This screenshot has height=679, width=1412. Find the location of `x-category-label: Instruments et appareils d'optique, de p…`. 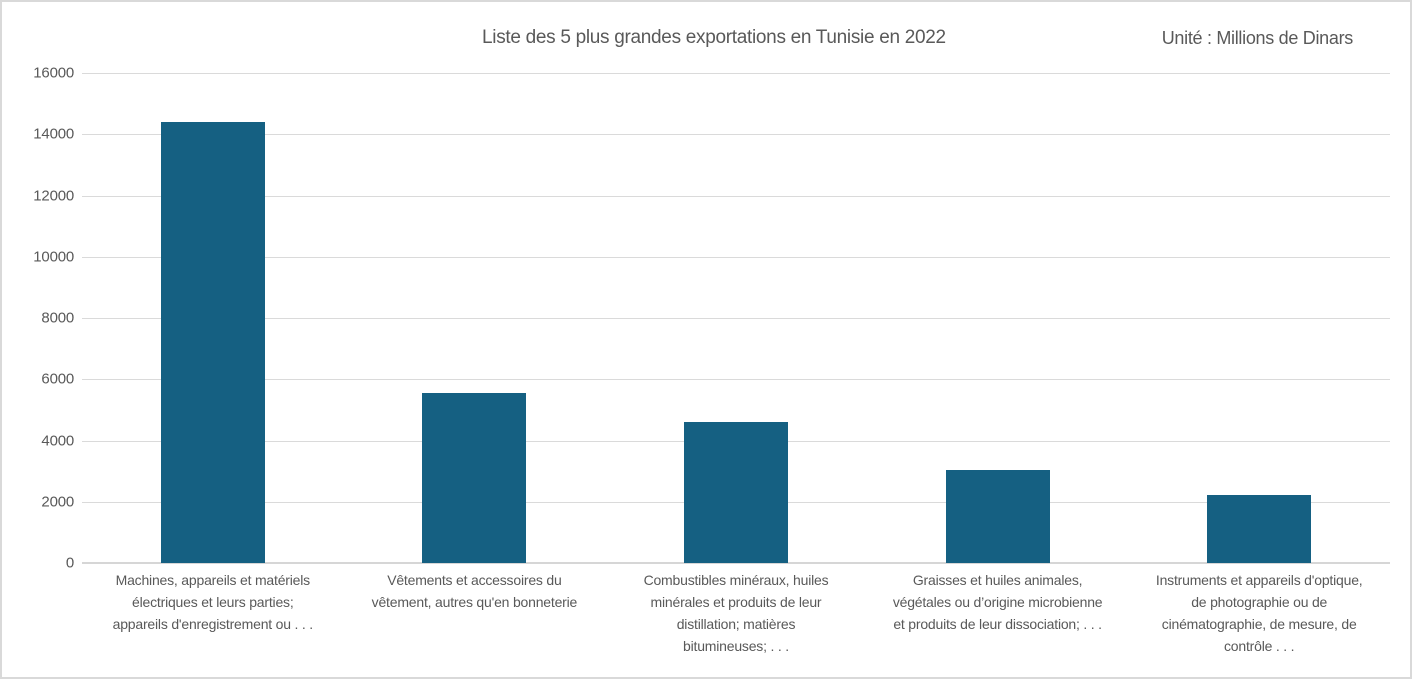

x-category-label: Instruments et appareils d'optique, de p… is located at coordinates (1259, 613).